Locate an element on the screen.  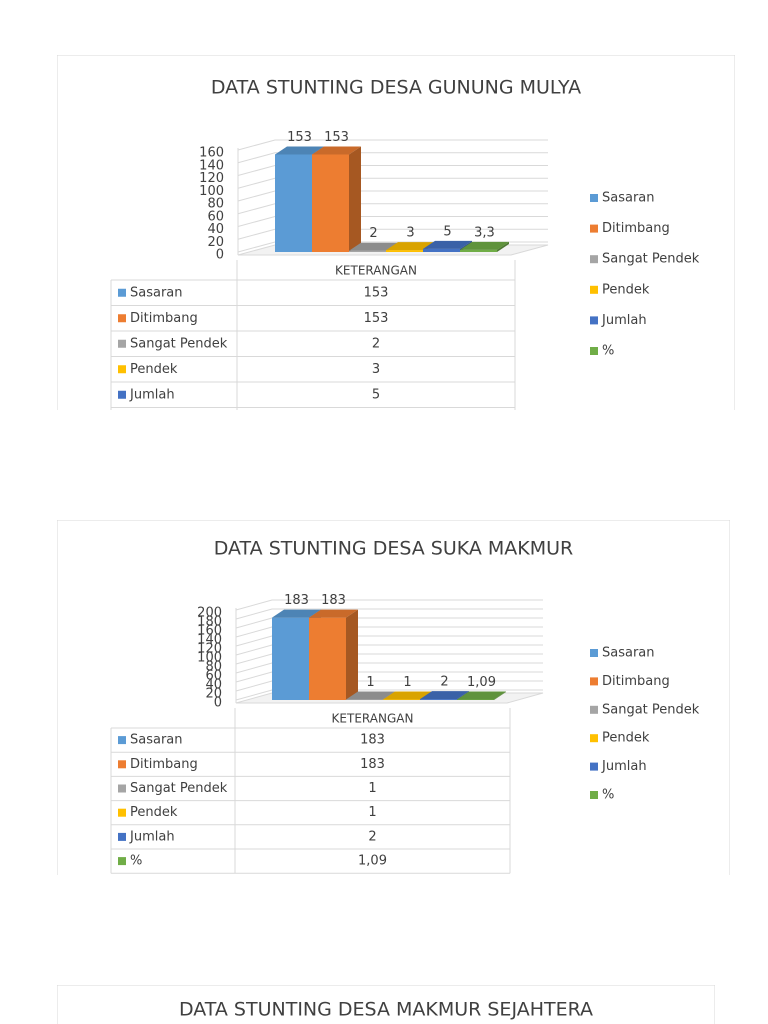
chart-title: DATA STUNTING DESA MAKMUR SEJAHTERA is located at coordinates (386, 1010).